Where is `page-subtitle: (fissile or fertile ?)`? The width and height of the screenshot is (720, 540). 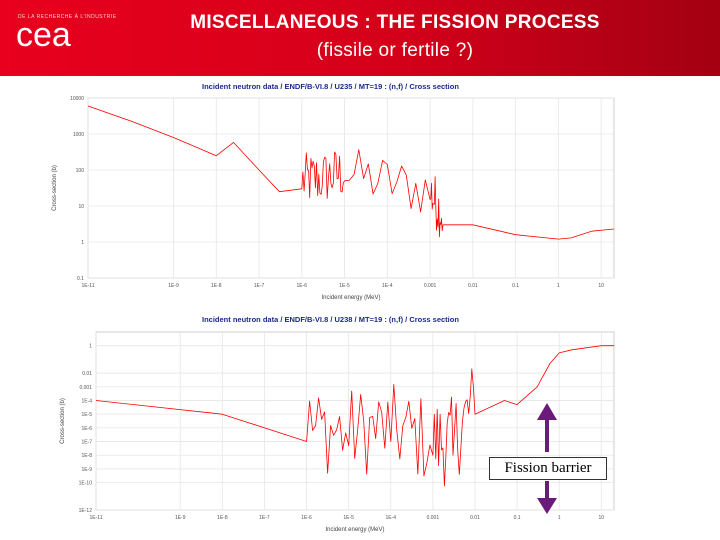
page-subtitle: (fissile or fertile ?) is located at coordinates (395, 50).